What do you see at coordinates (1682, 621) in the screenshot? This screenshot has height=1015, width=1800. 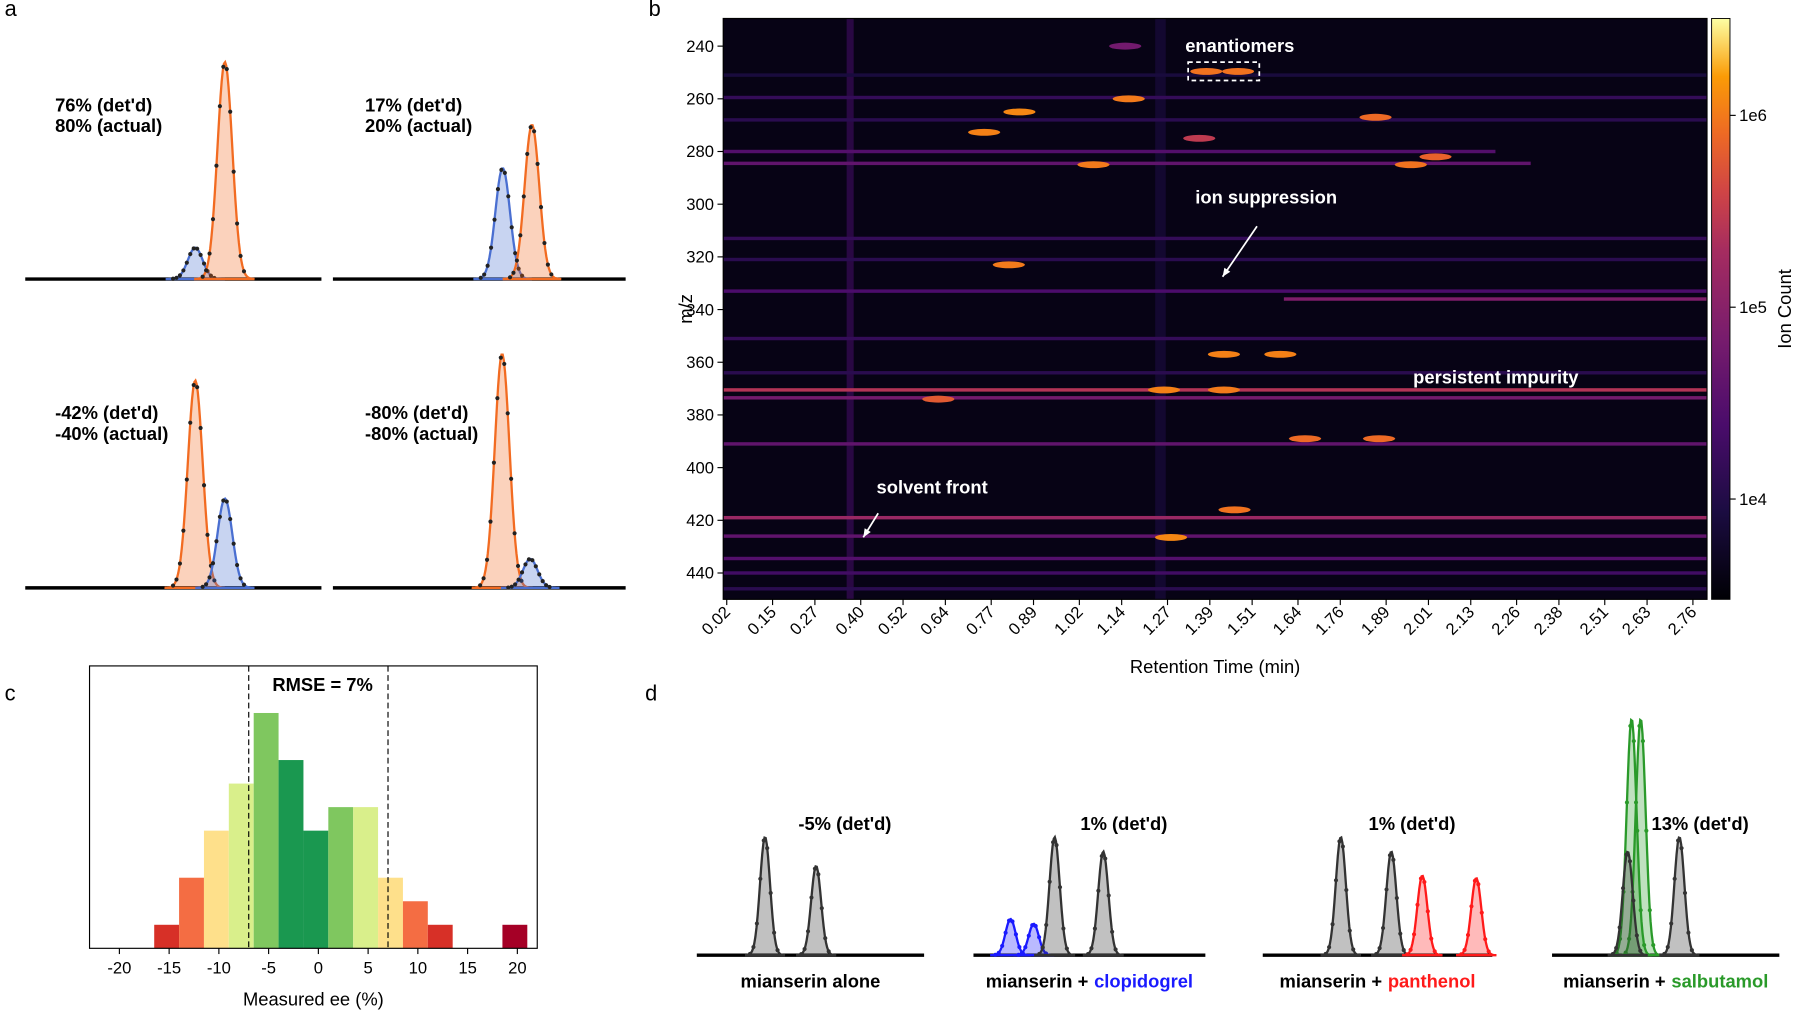 I see `x-tick-label: 2.76` at bounding box center [1682, 621].